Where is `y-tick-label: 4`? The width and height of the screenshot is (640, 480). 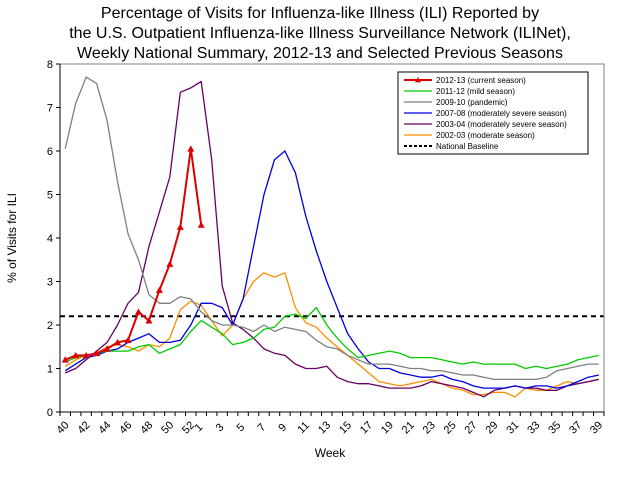 y-tick-label: 4 is located at coordinates (50, 239).